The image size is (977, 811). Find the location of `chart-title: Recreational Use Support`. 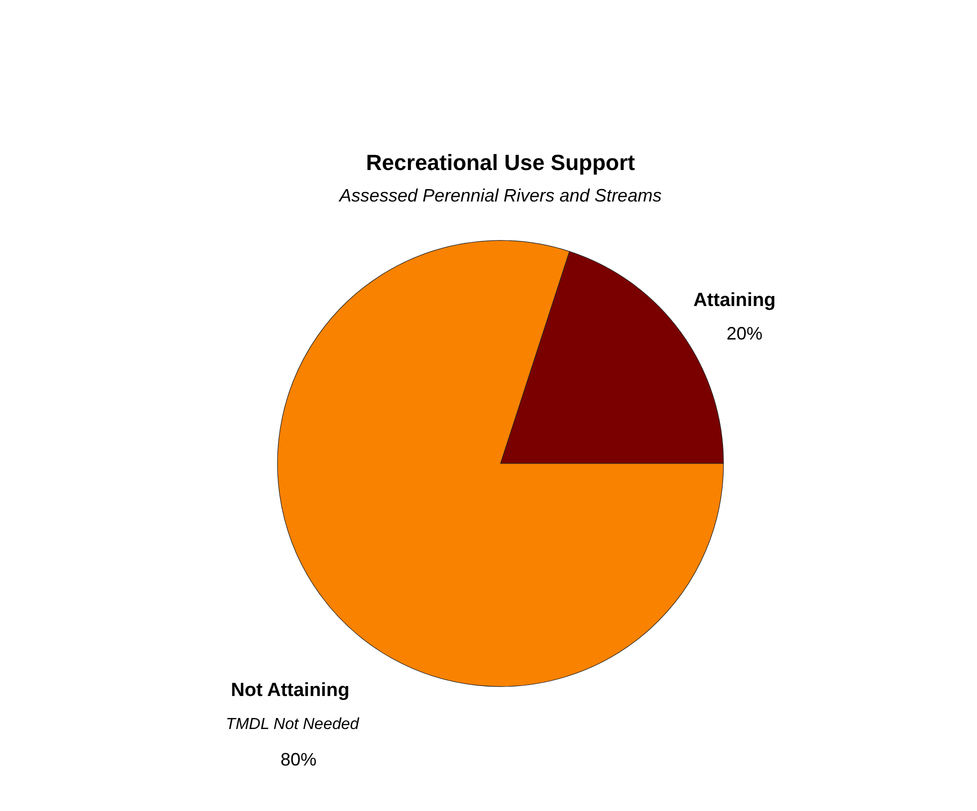

chart-title: Recreational Use Support is located at coordinates (501, 162).